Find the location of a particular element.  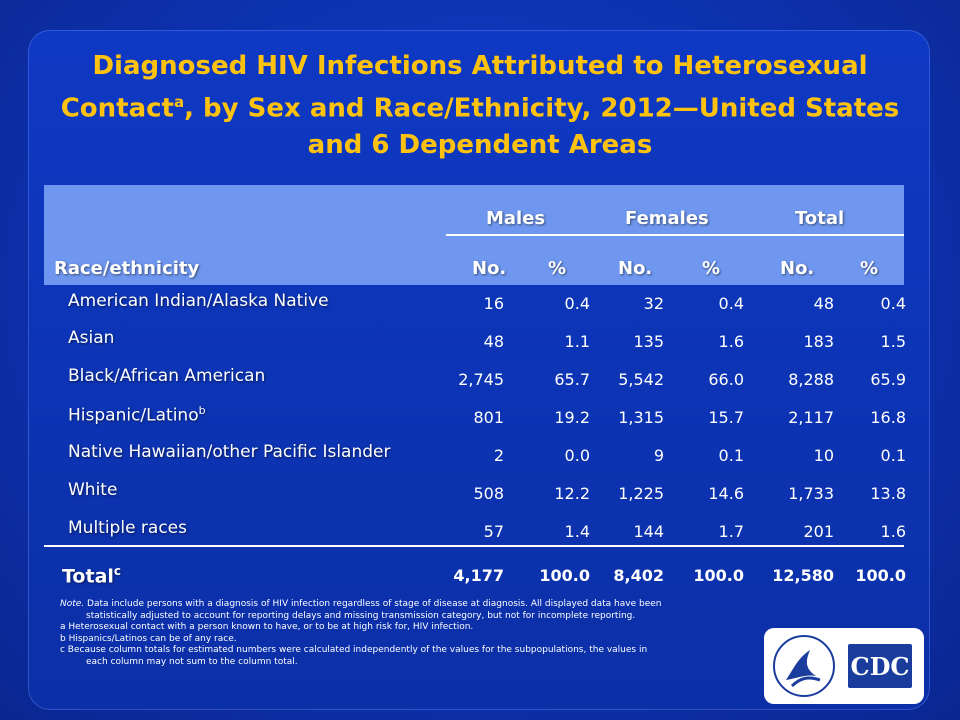

hhs-eagle-icon: CDC is located at coordinates (842, 666).